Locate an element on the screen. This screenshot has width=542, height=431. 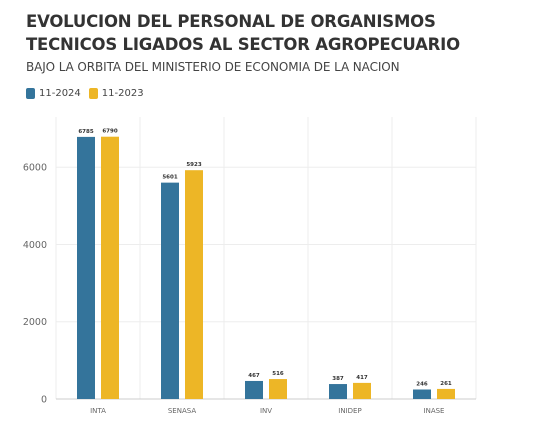
data-label: 261 is located at coordinates (446, 384).